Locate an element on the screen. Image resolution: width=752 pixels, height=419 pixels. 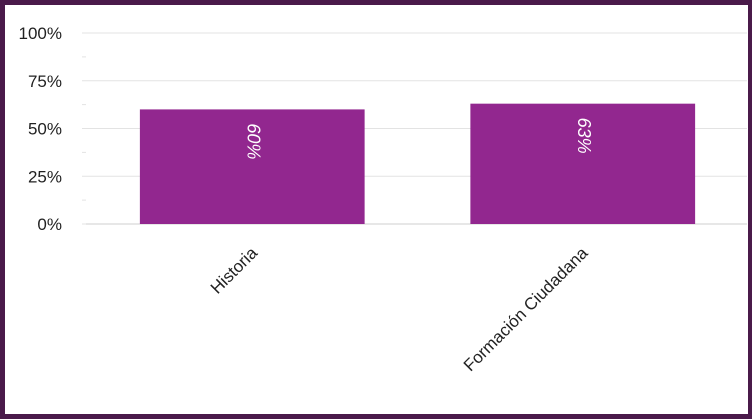
y-tick-label: 50% is located at coordinates (45, 129).